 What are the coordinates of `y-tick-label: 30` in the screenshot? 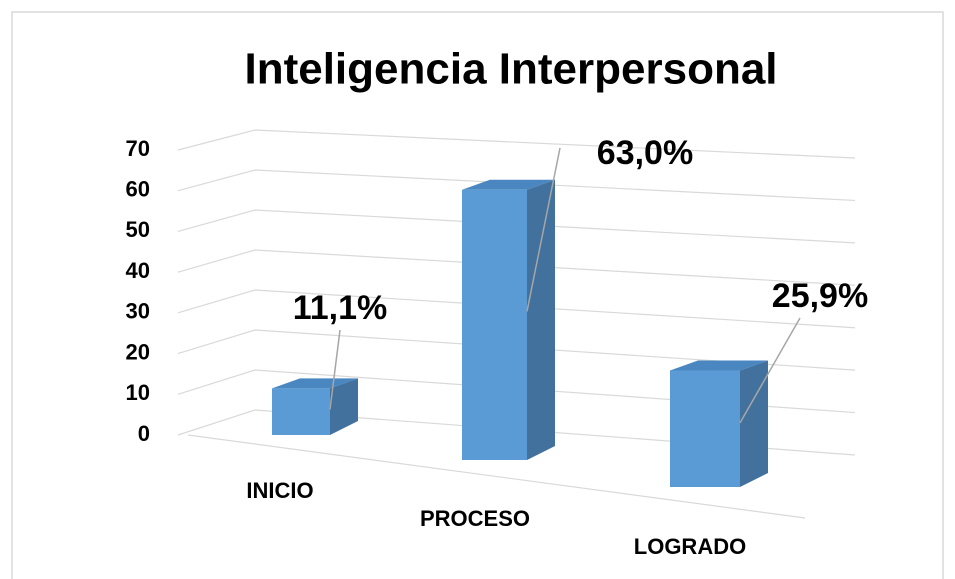 It's located at (138, 311).